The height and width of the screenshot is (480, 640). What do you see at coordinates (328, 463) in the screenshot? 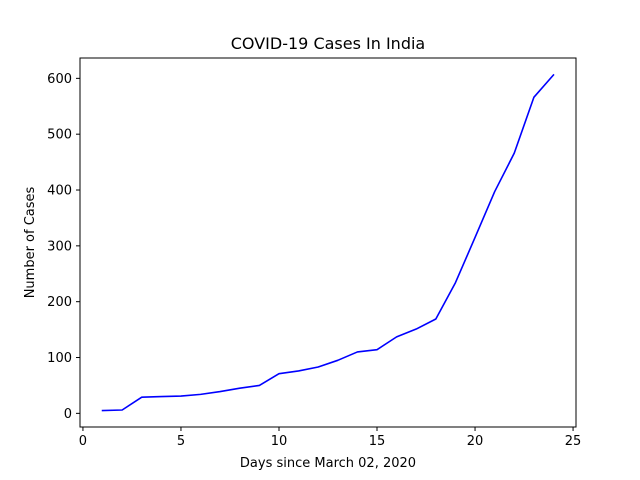
I see `x-axis-label: Days since March 02, 2020` at bounding box center [328, 463].